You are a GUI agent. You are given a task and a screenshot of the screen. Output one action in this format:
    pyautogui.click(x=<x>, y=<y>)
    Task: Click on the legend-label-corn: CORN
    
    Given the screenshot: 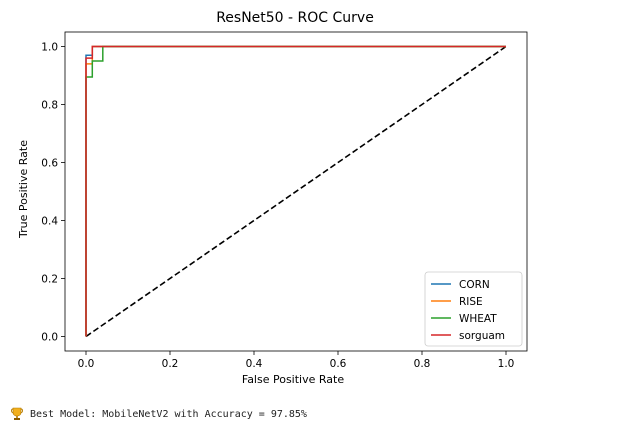 What is the action you would take?
    pyautogui.click(x=474, y=285)
    